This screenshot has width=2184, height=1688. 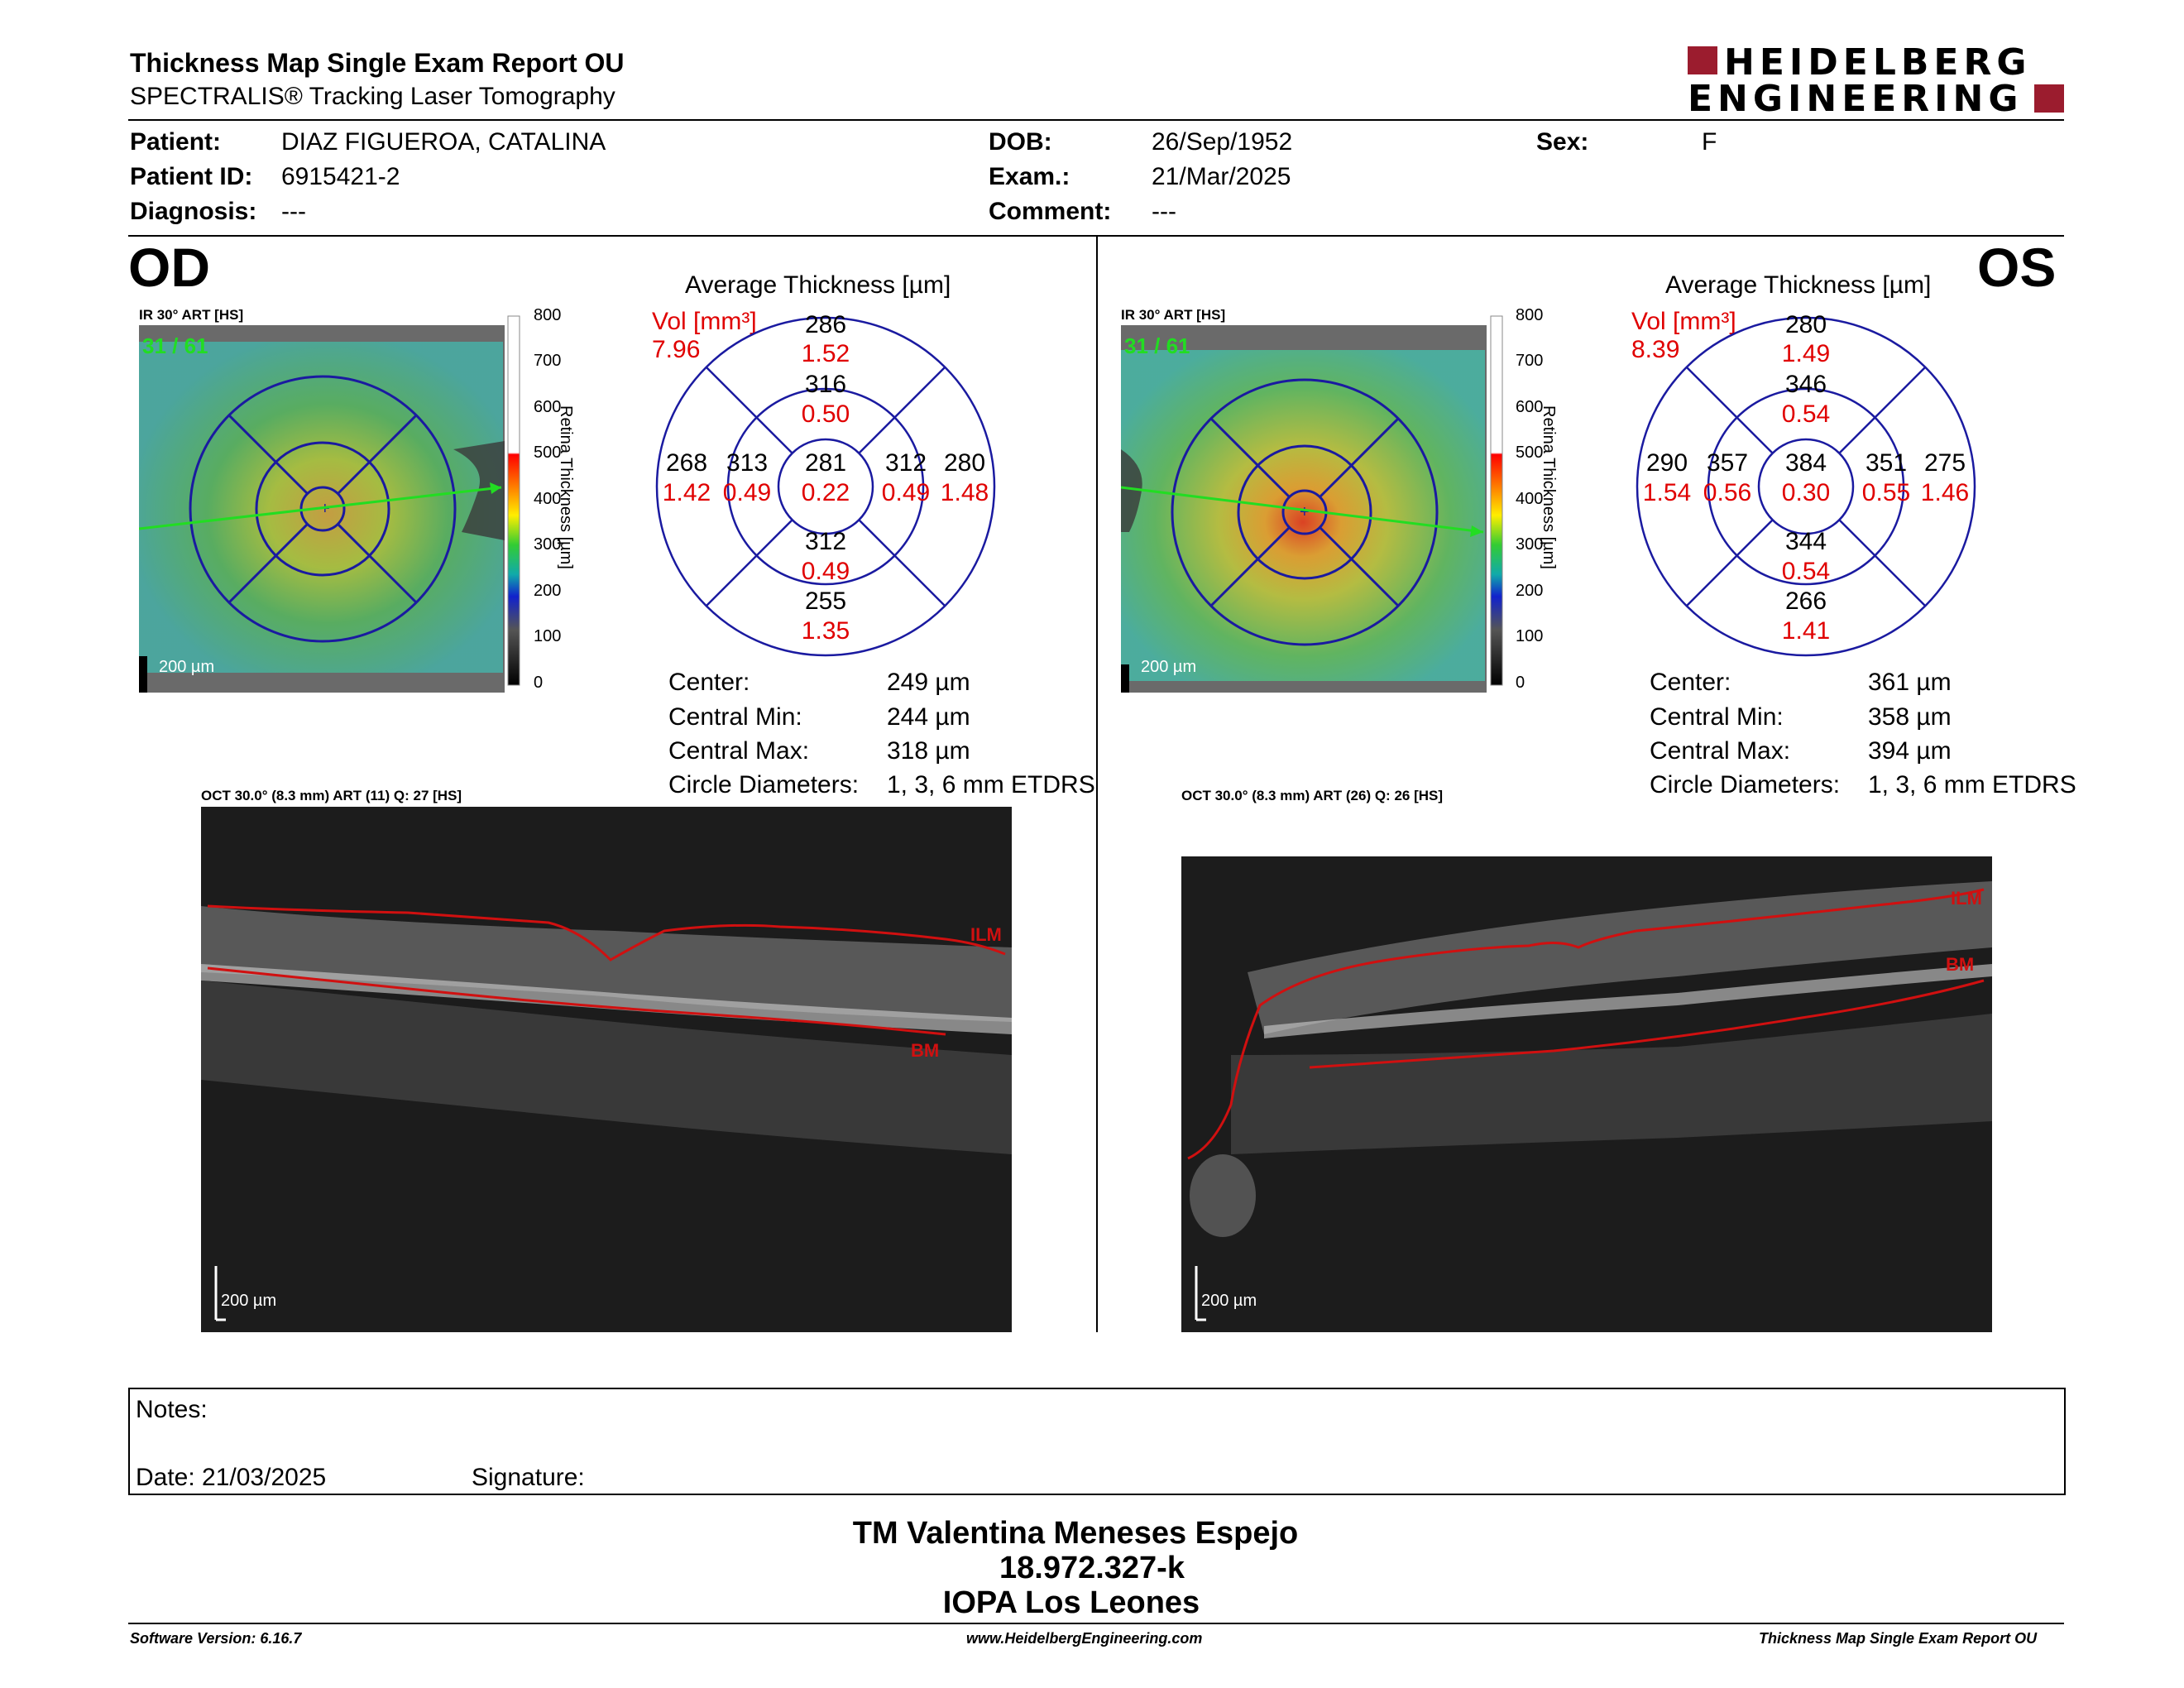 I want to click on od-colorbar-label-text: Retina Thickness [µm], so click(x=566, y=487).